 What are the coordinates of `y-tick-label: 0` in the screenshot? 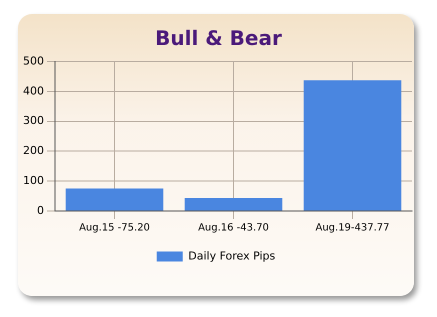 It's located at (40, 210).